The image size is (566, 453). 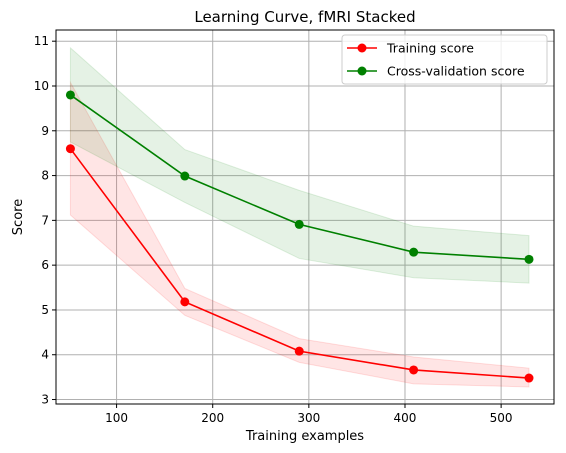 I want to click on y-tick-label: 11, so click(x=41, y=41).